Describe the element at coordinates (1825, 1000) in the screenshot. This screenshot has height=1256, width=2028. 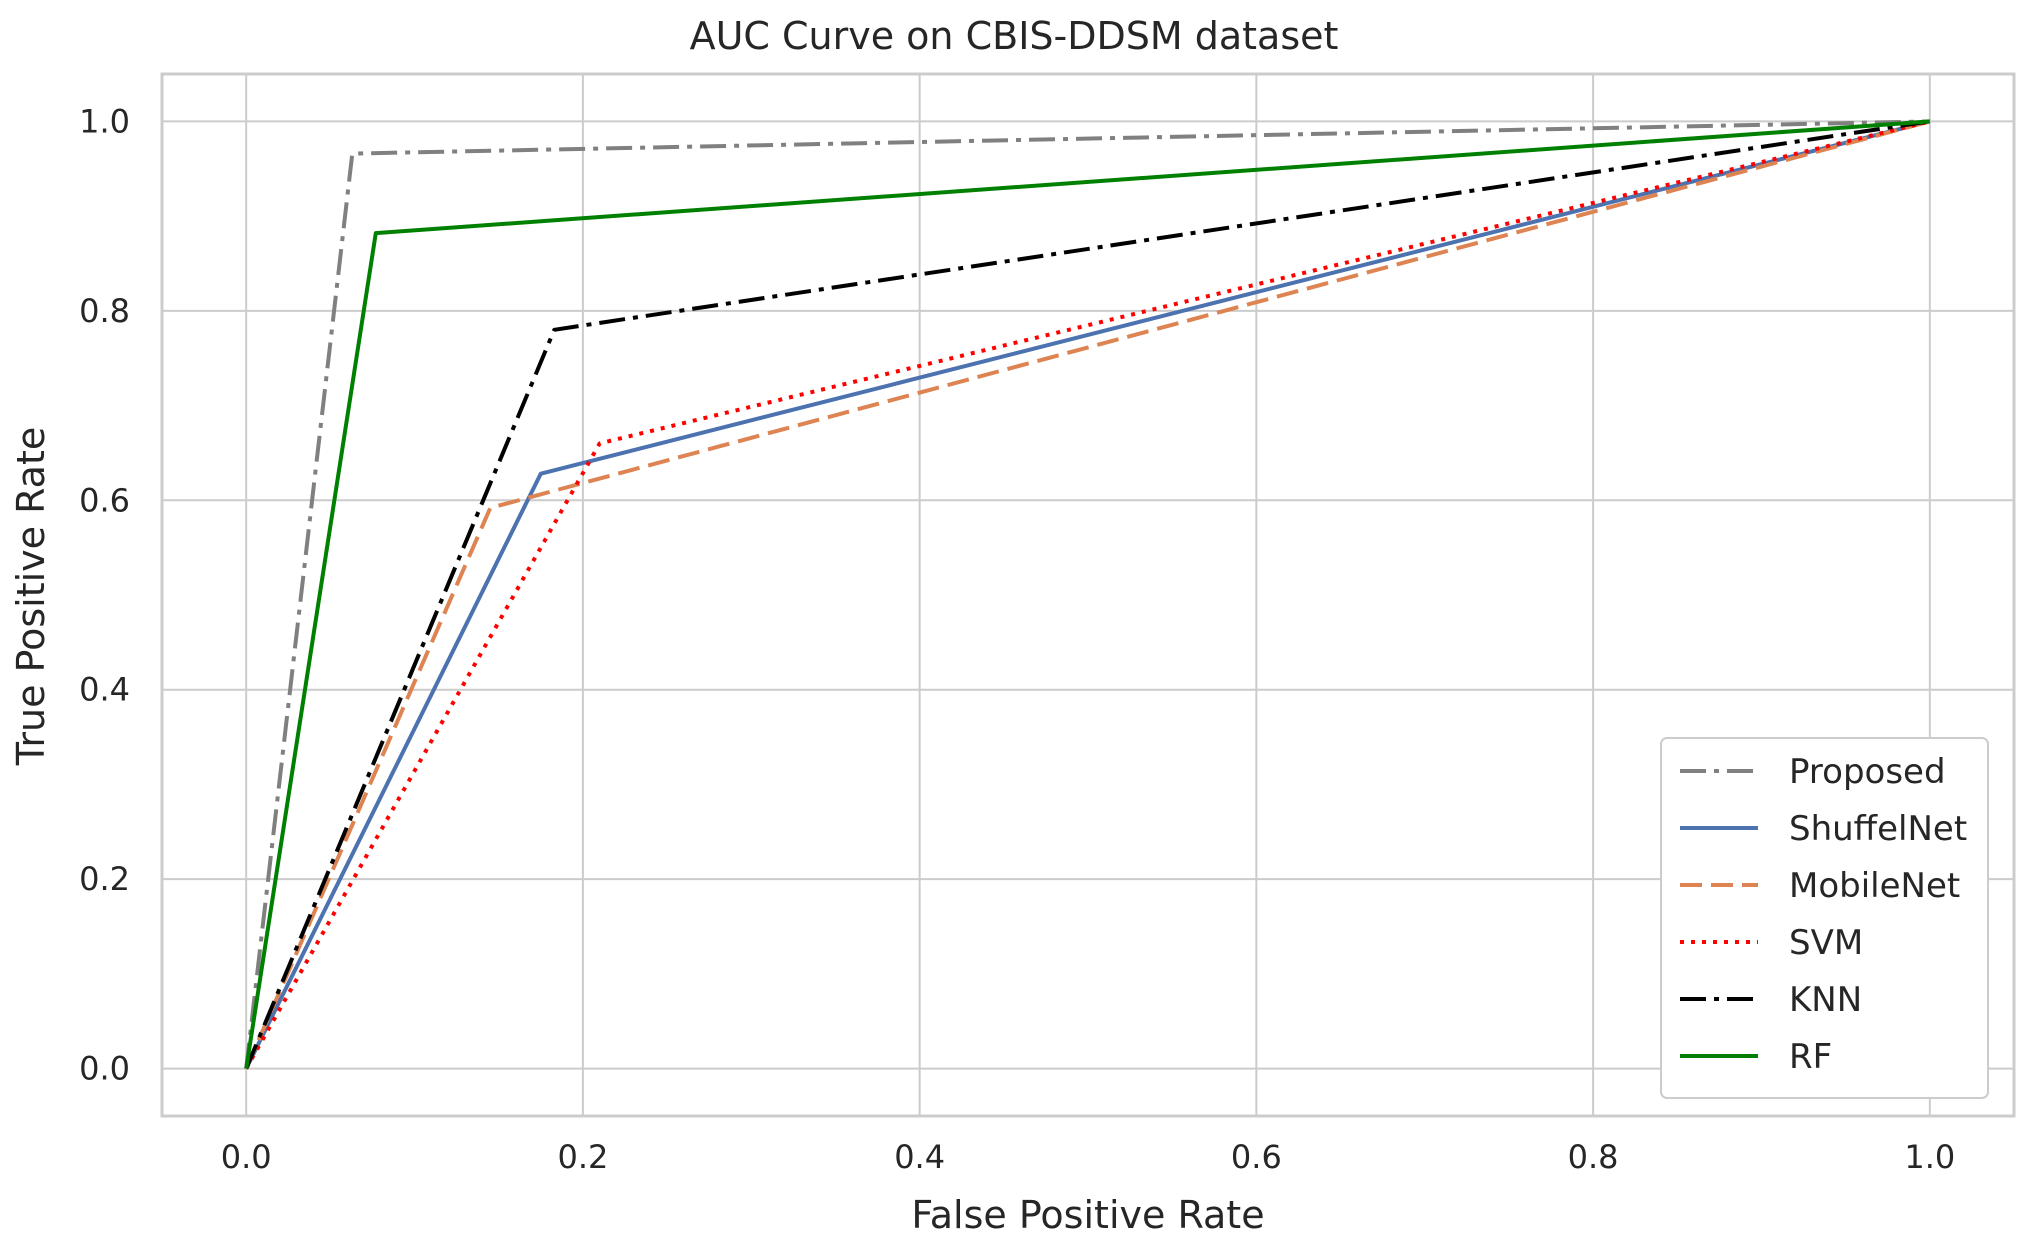
I see `legend-label-knn: KNN` at that location.